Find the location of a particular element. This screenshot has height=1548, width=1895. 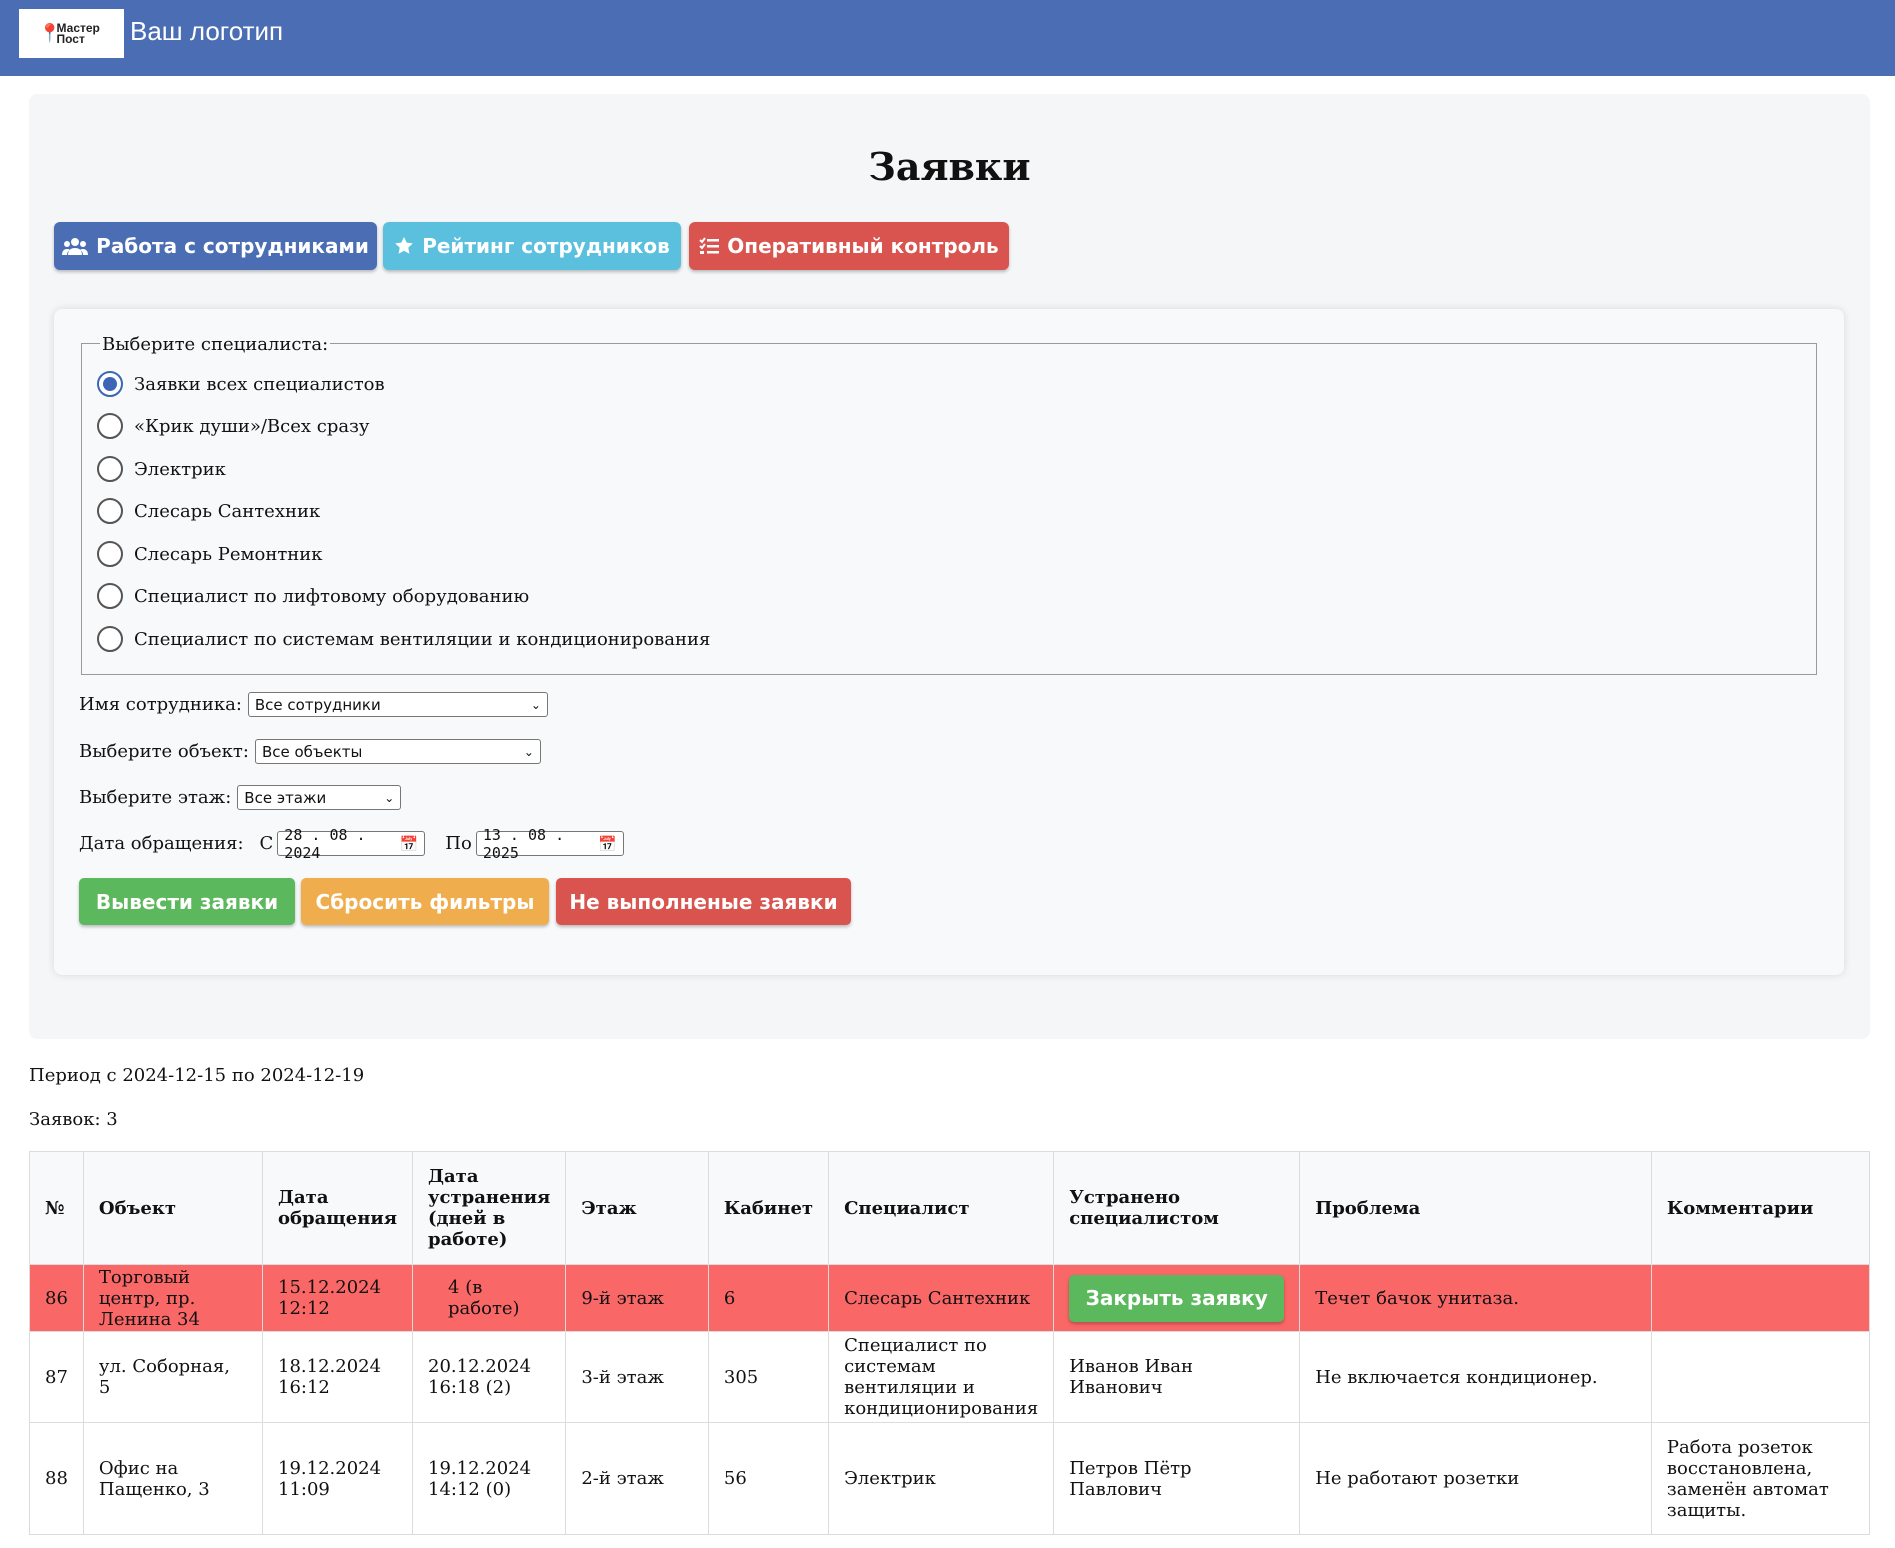

date-from-value: 28 . 08 . 2024 is located at coordinates (325, 843).